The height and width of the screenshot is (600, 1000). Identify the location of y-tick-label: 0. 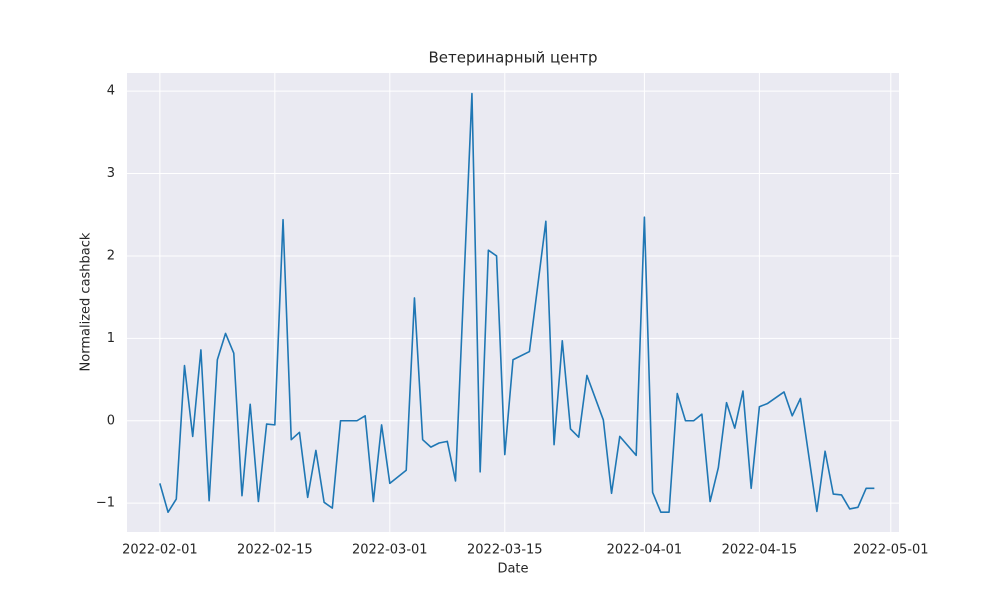
(111, 420).